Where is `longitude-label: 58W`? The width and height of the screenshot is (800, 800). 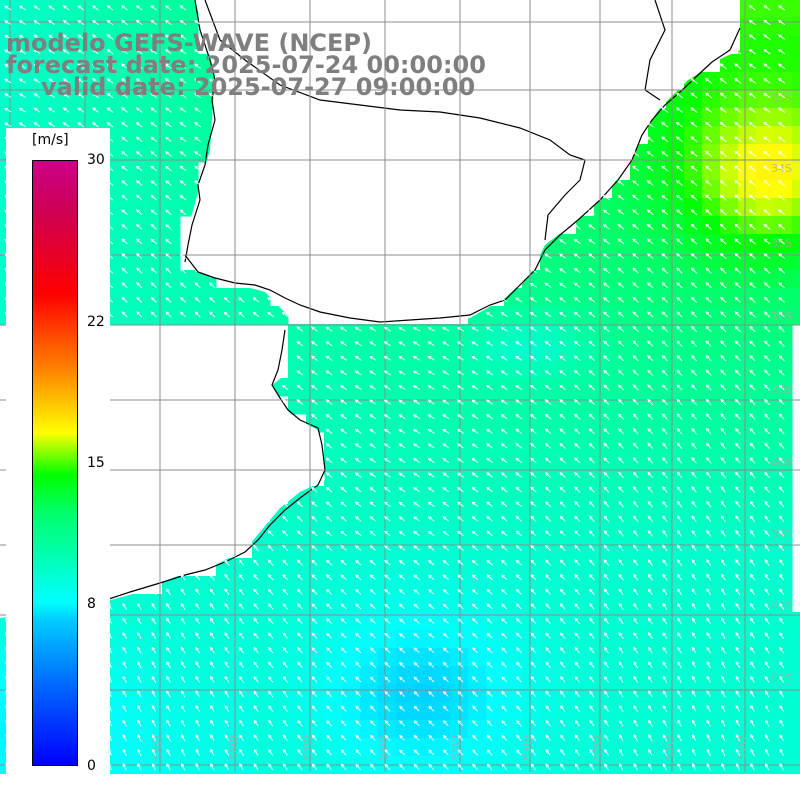 longitude-label: 58W is located at coordinates (234, 747).